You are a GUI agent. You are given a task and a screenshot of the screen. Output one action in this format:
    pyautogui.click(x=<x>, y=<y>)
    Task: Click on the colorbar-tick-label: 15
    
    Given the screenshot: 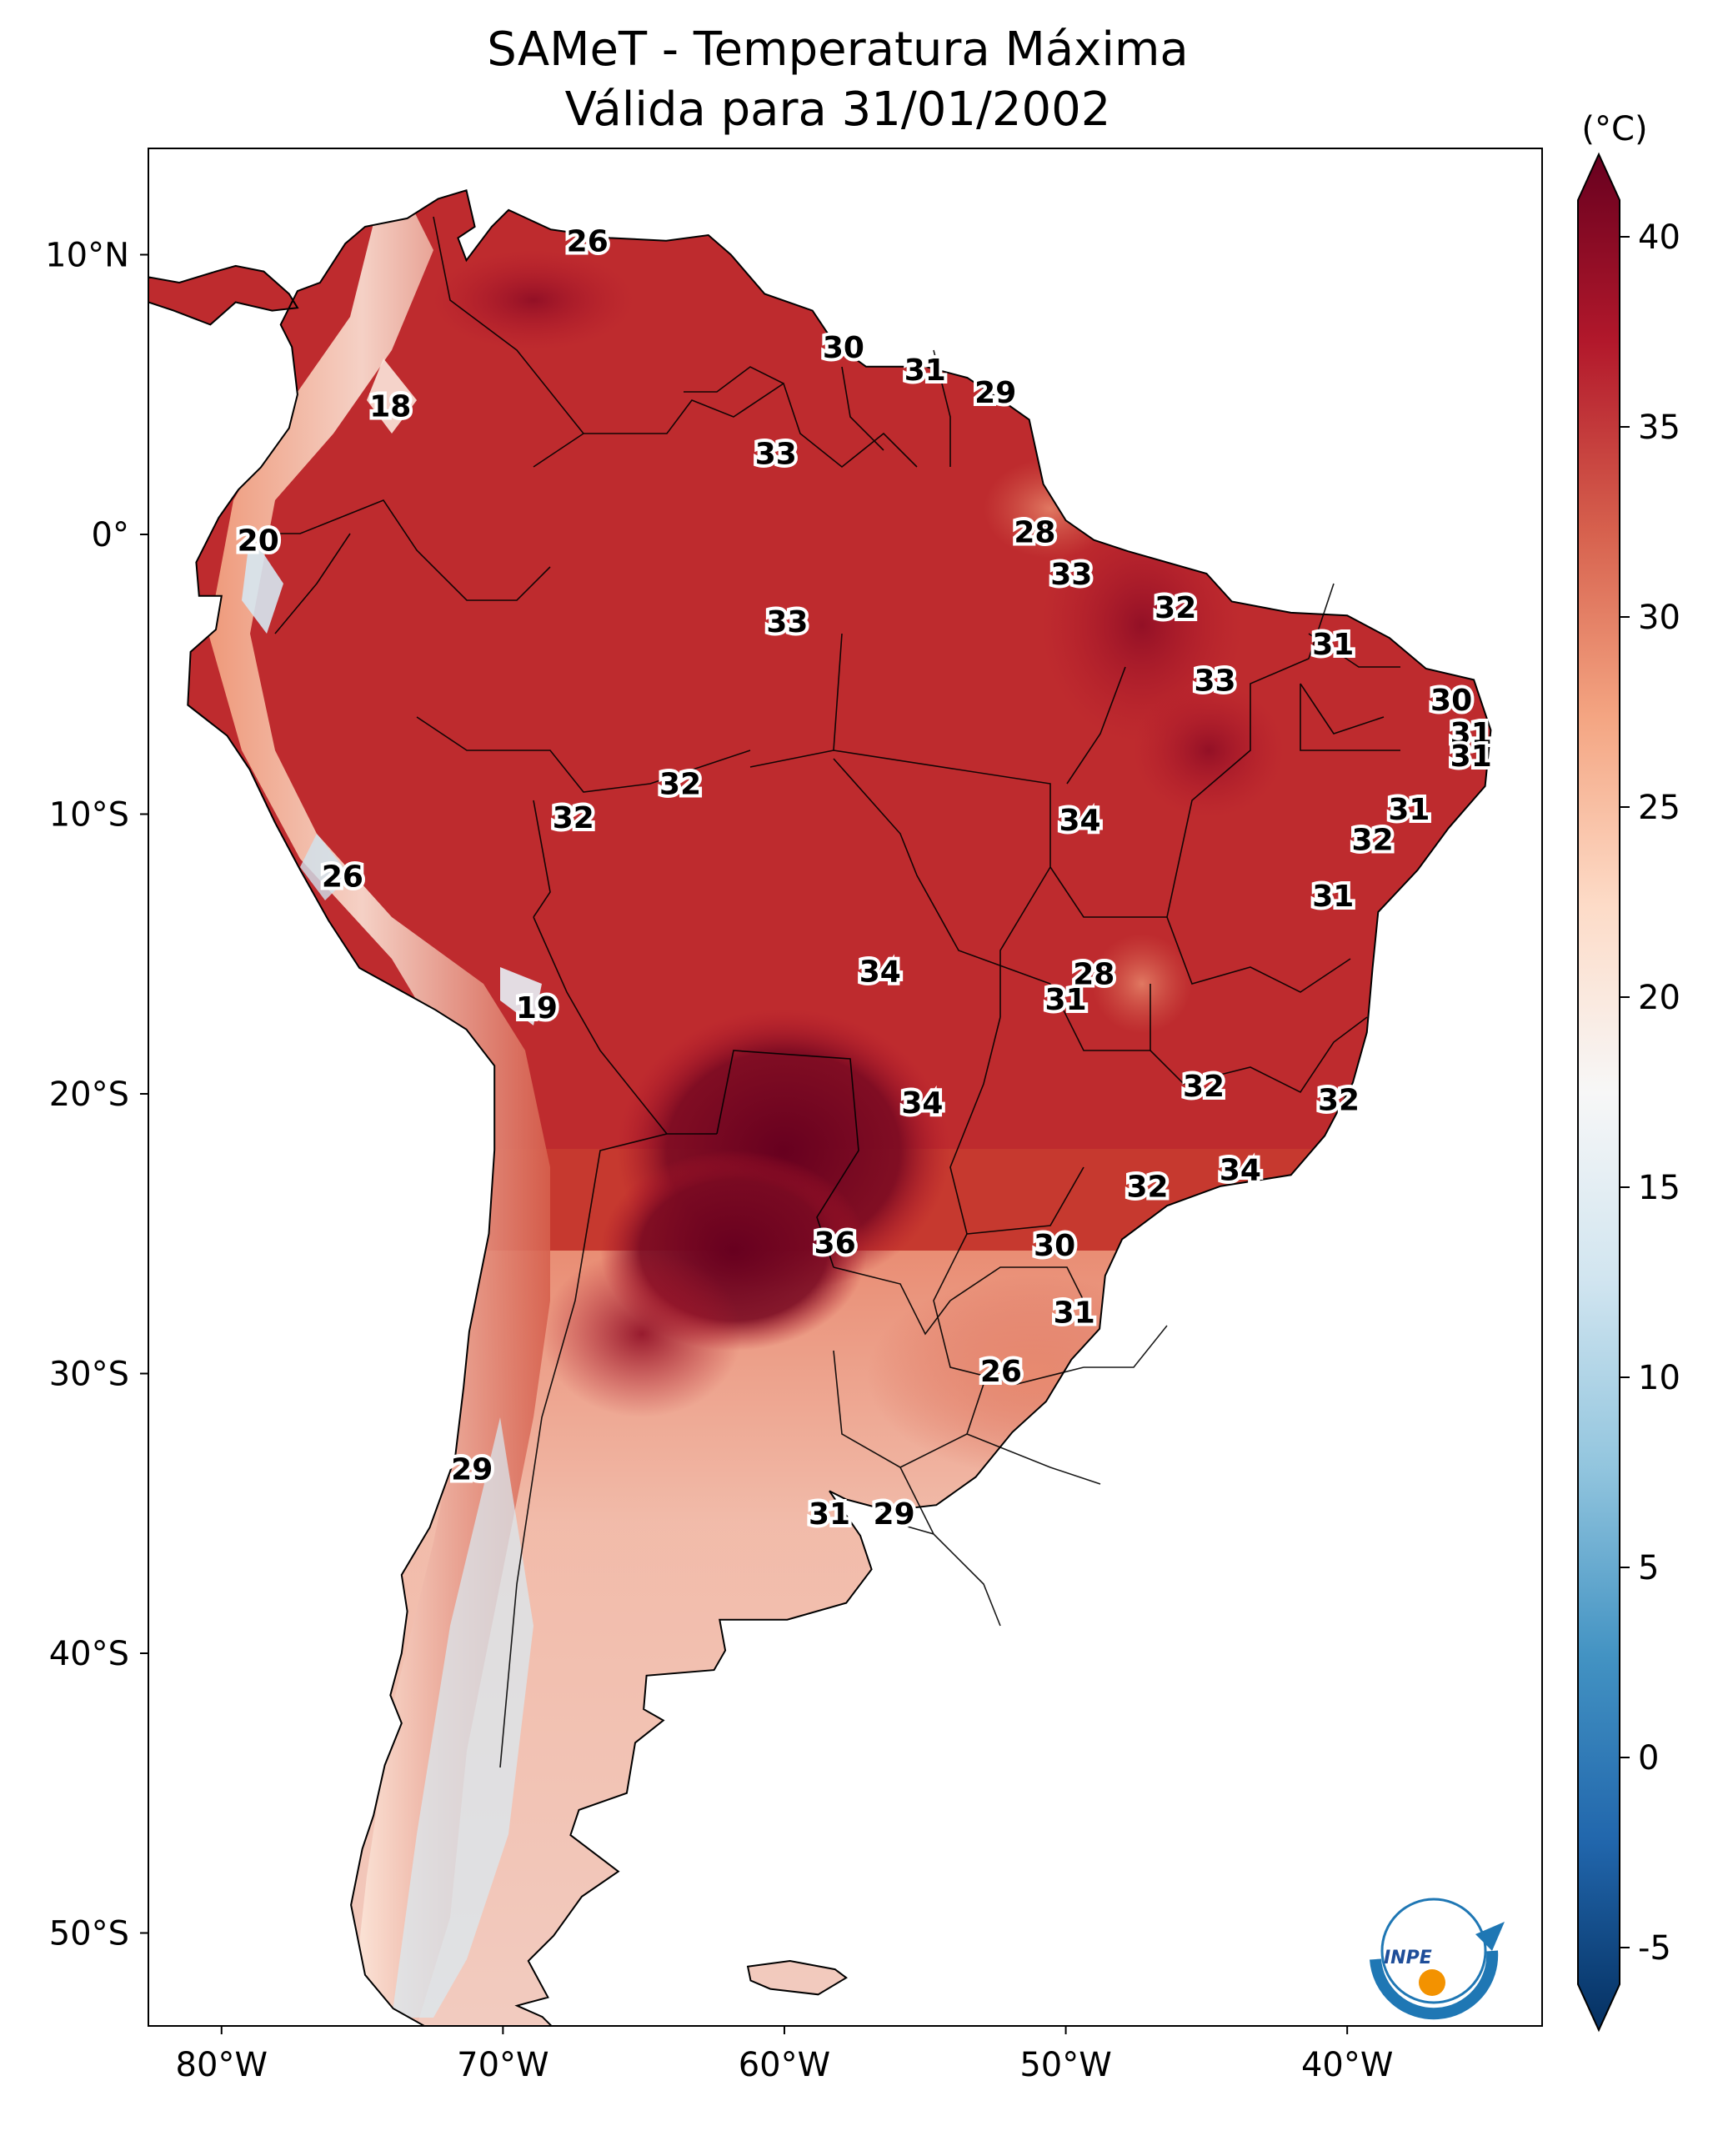 What is the action you would take?
    pyautogui.click(x=1659, y=1188)
    